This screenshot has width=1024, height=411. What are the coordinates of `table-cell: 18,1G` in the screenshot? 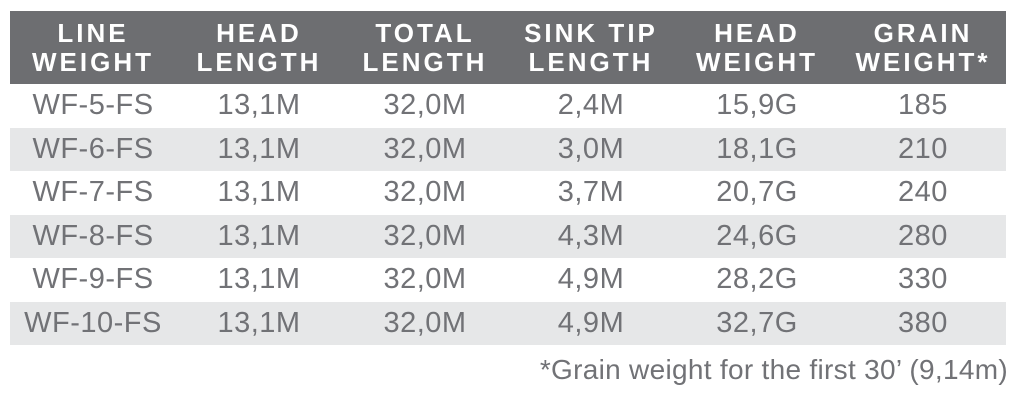 It's located at (757, 148).